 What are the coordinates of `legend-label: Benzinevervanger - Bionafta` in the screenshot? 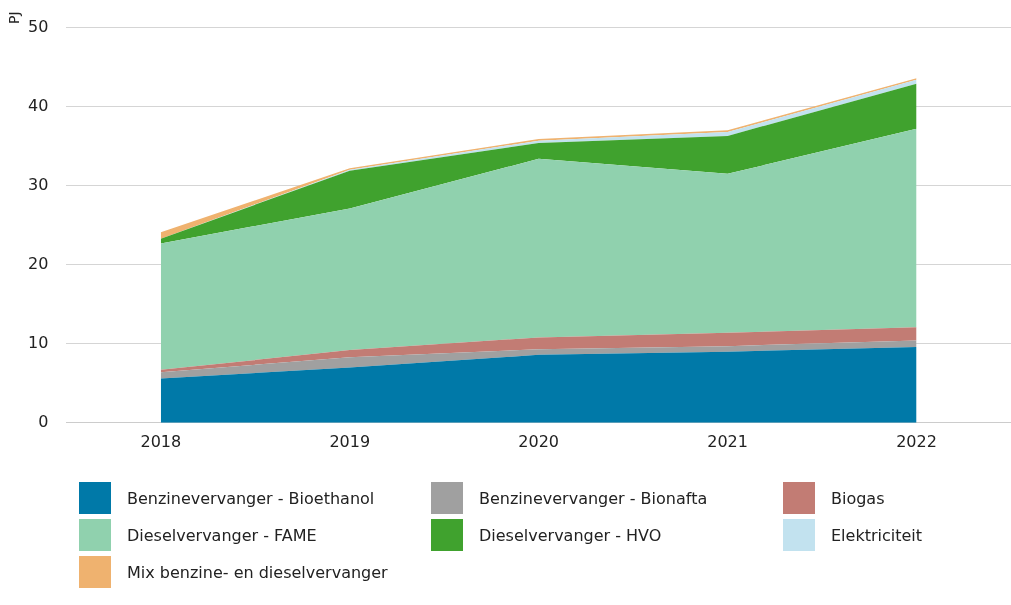 It's located at (593, 498).